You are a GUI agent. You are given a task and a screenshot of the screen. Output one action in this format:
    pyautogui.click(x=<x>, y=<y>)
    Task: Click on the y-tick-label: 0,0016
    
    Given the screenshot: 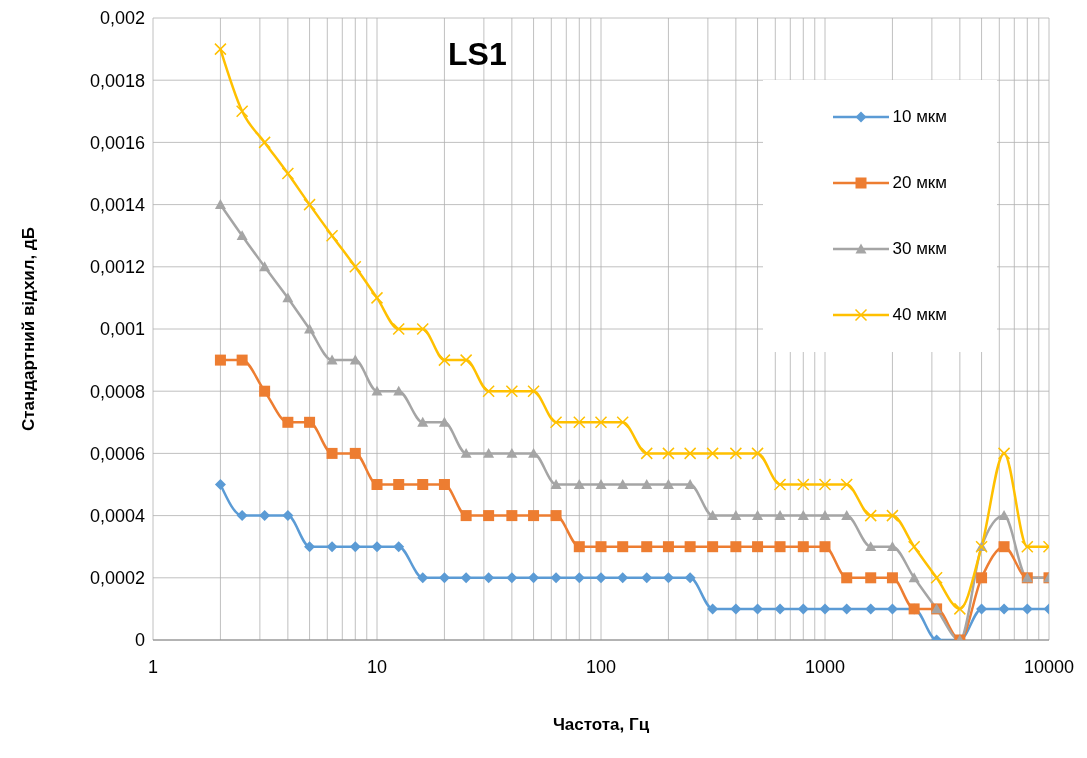 What is the action you would take?
    pyautogui.click(x=117, y=142)
    